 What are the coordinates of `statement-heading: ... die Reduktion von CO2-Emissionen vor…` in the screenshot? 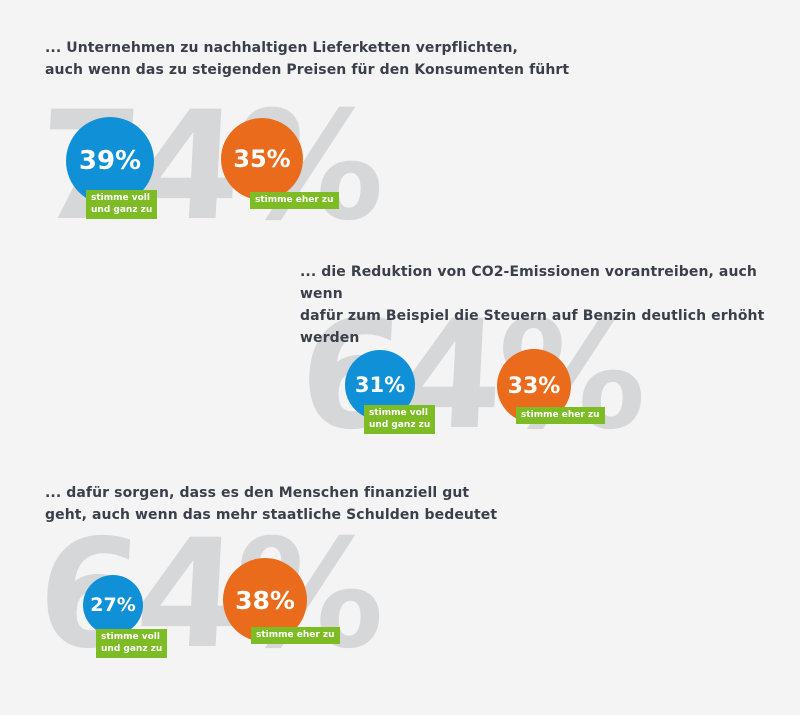 It's located at (550, 305).